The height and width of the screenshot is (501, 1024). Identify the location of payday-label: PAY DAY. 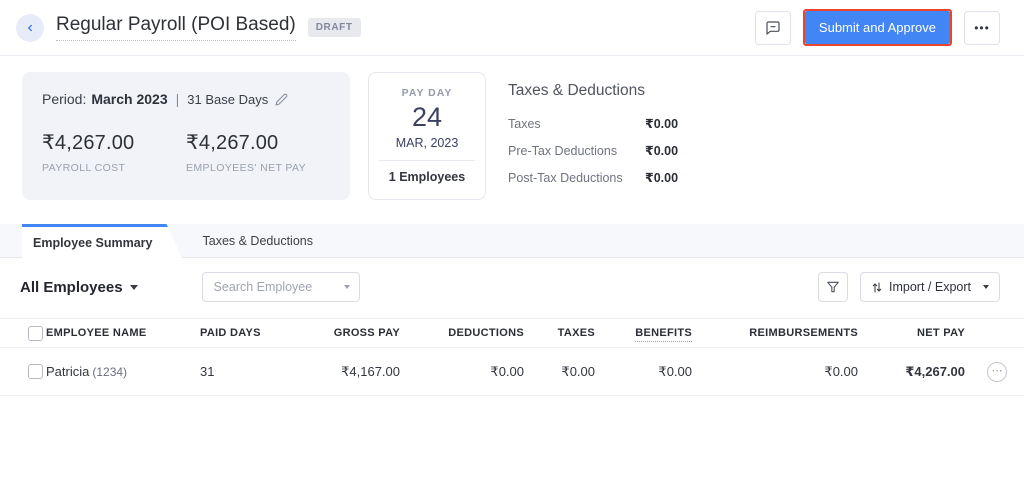
(427, 93).